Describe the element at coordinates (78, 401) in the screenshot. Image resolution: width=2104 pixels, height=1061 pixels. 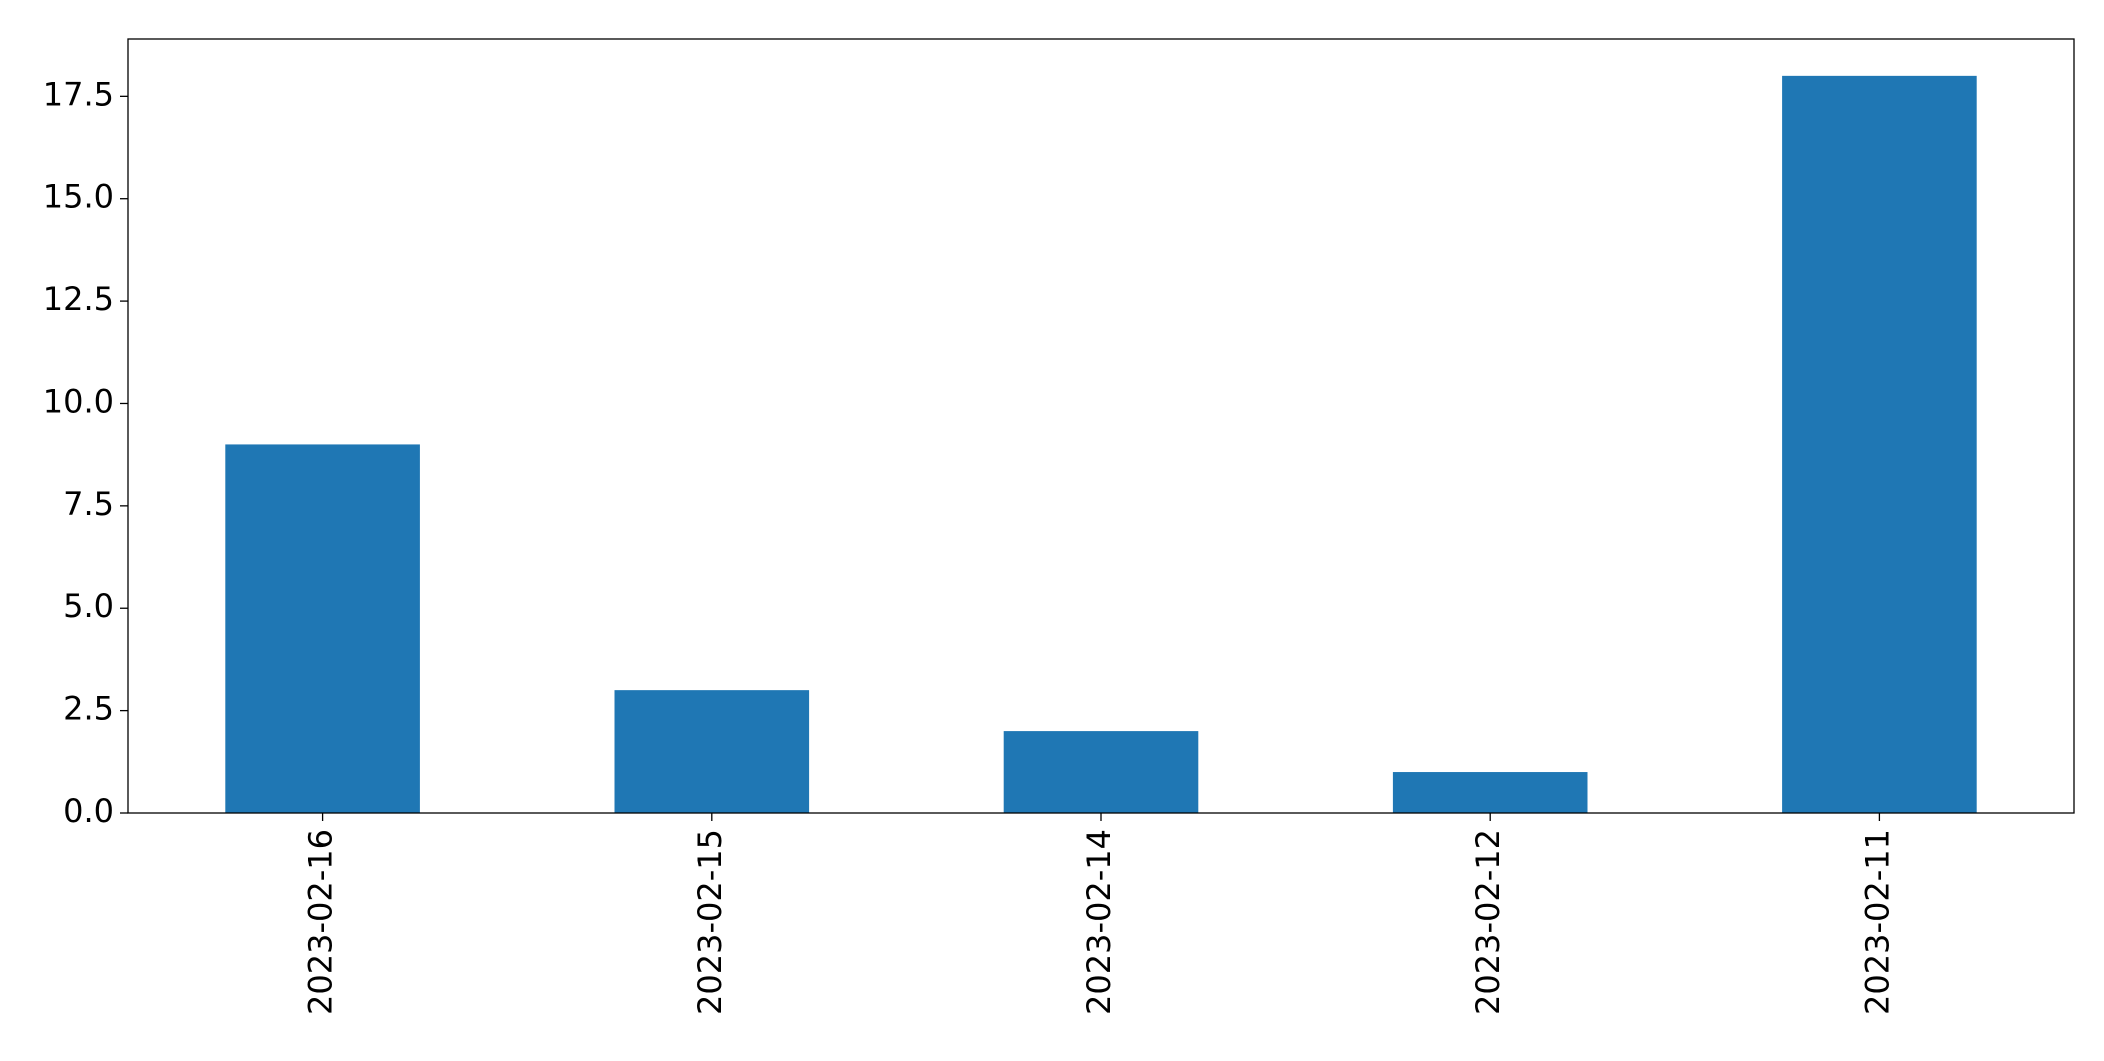
I see `y-tick-label: 10.0` at that location.